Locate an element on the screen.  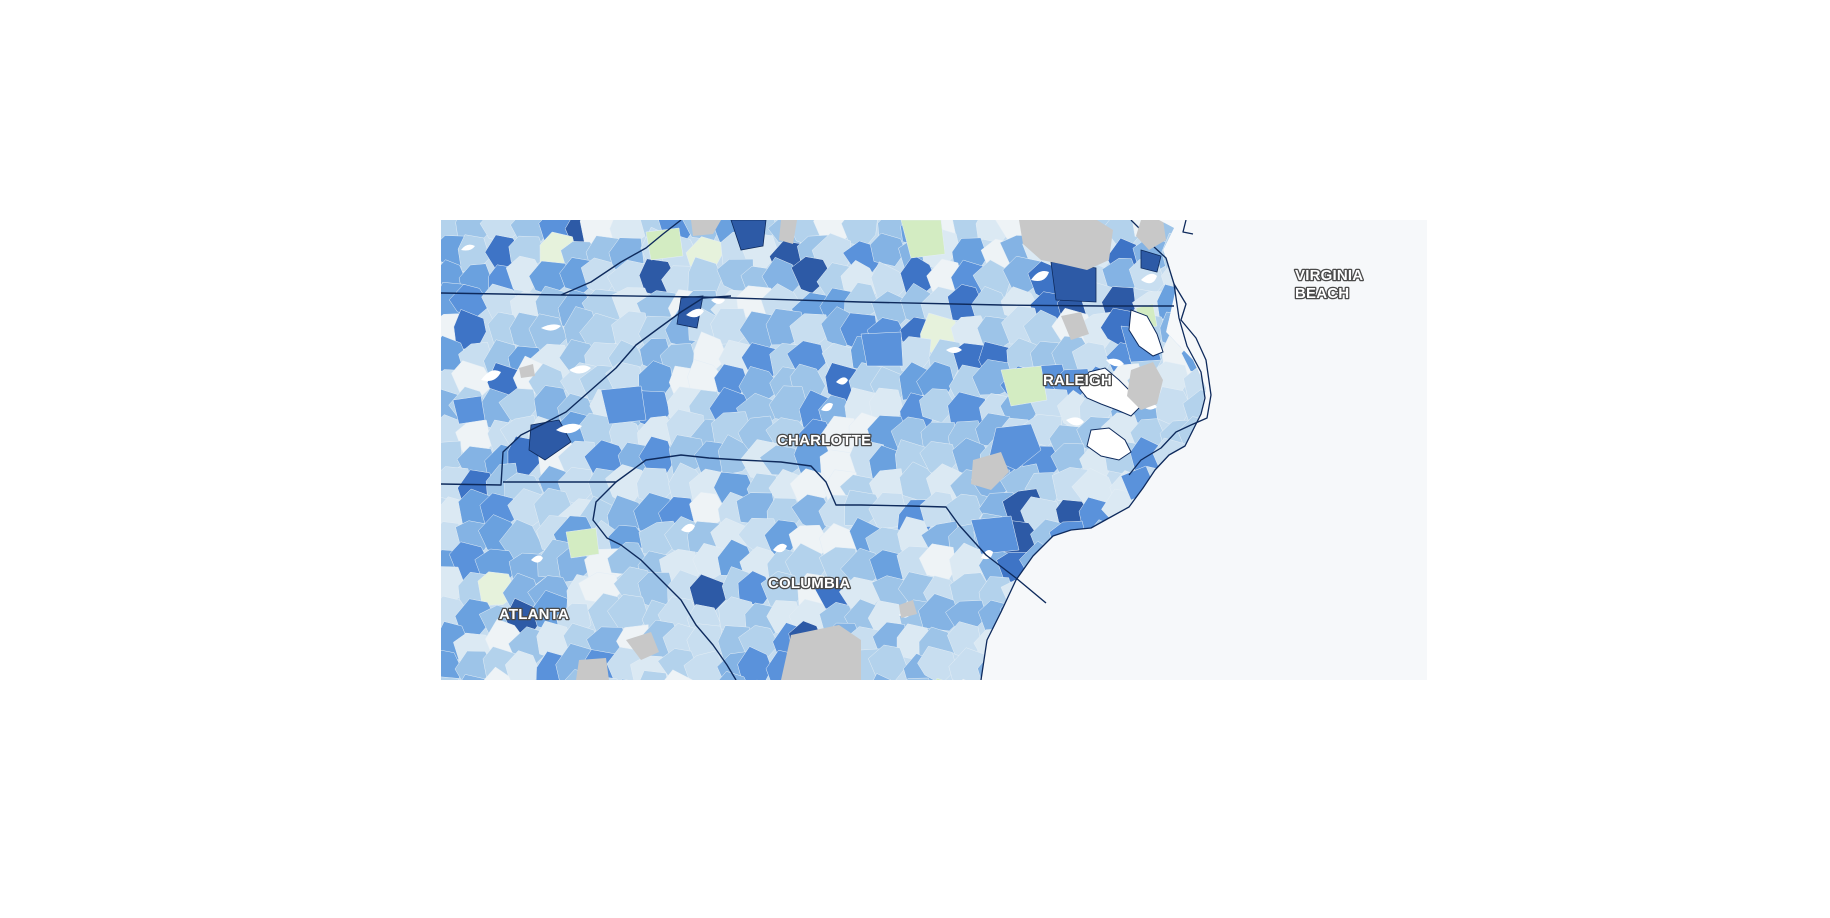
county-region-low is located at coordinates (1024, 386).